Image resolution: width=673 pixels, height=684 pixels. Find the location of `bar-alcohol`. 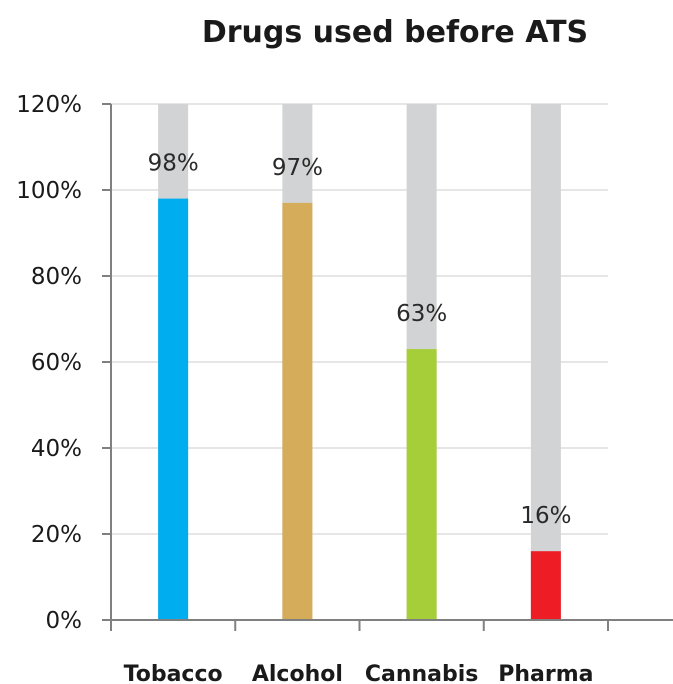

bar-alcohol is located at coordinates (297, 411).